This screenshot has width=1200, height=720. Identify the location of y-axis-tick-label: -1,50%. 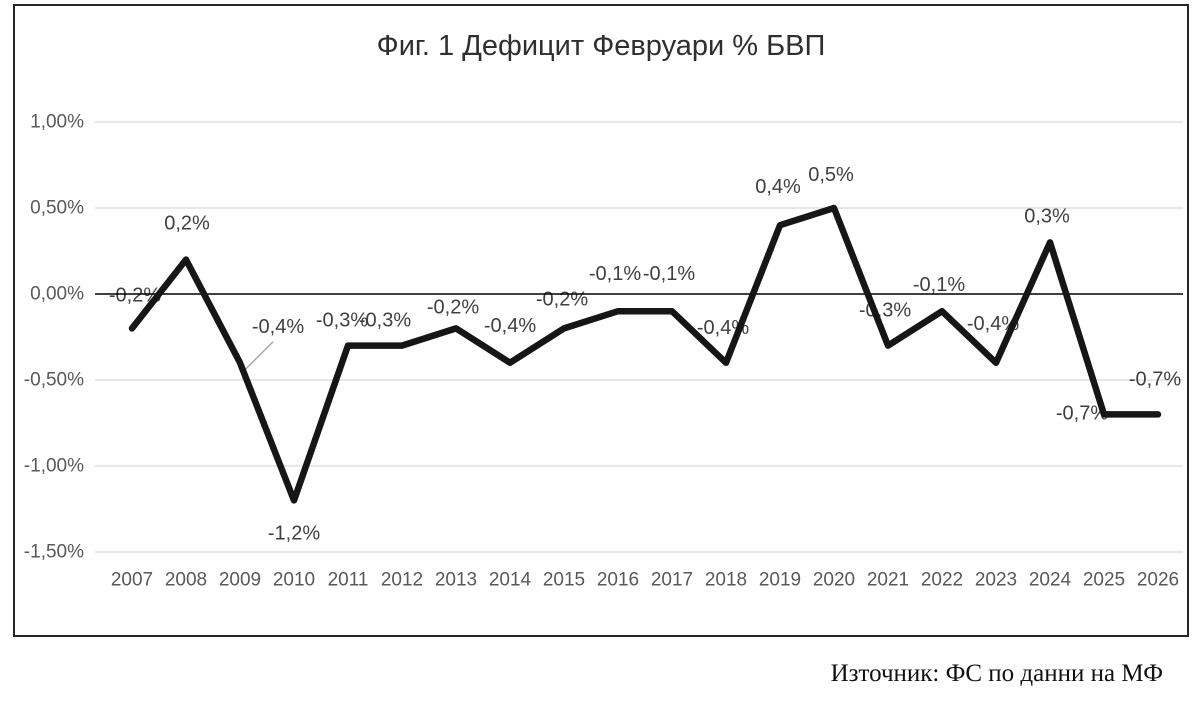
(54, 552).